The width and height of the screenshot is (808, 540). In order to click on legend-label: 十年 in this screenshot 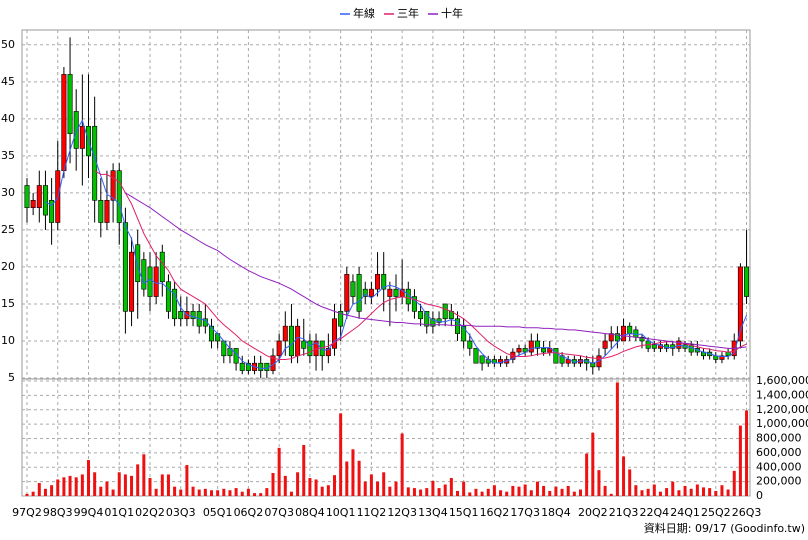, I will do `click(452, 13)`.